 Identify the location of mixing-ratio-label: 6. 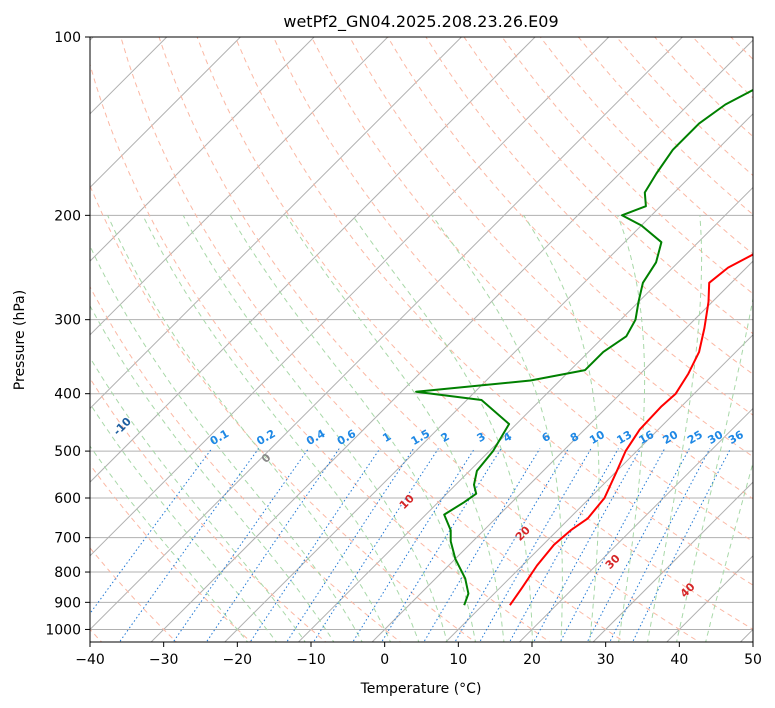
(546, 437).